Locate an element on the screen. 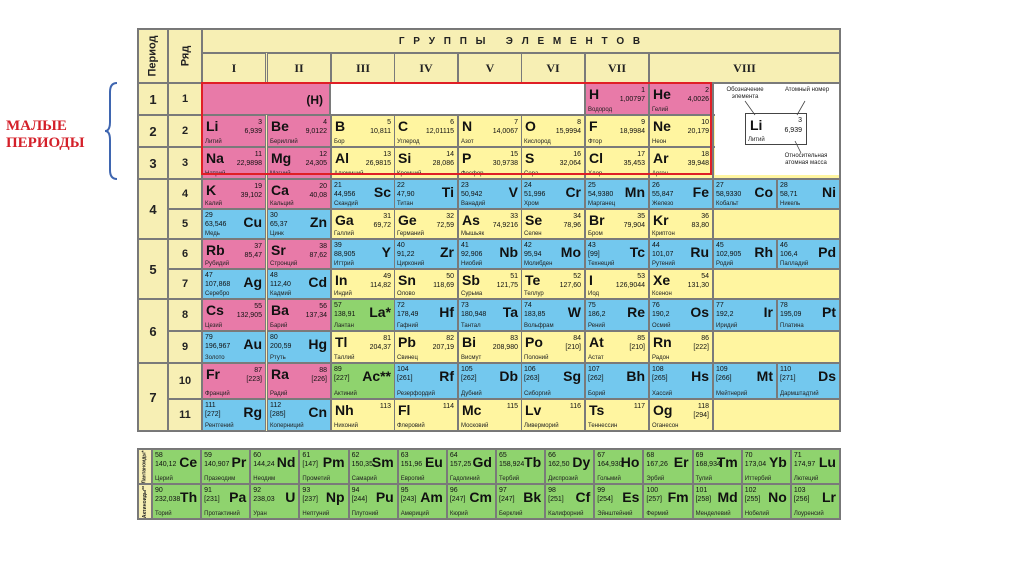  element-Rh: 45 102,905 Rh Родий is located at coordinates (745, 254).